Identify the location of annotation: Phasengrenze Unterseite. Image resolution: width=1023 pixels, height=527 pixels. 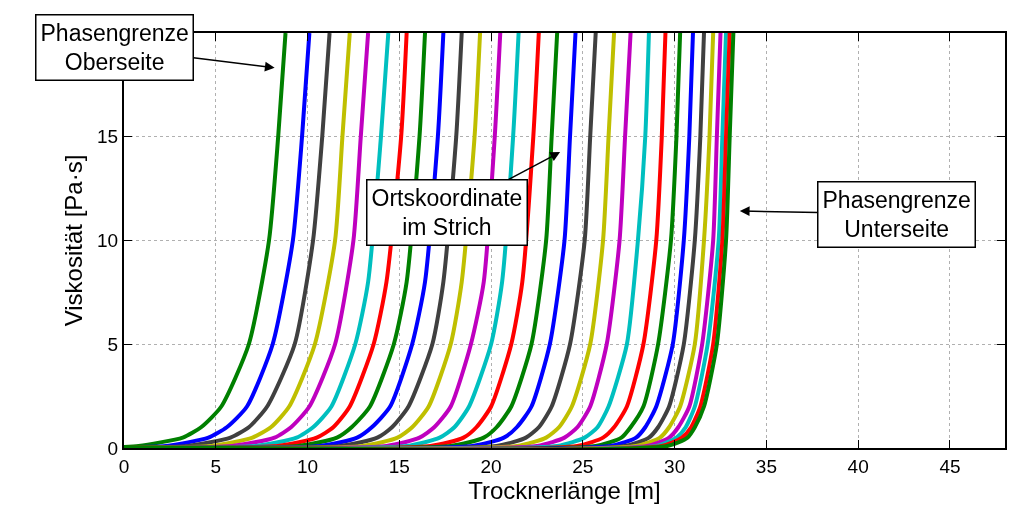
(896, 214).